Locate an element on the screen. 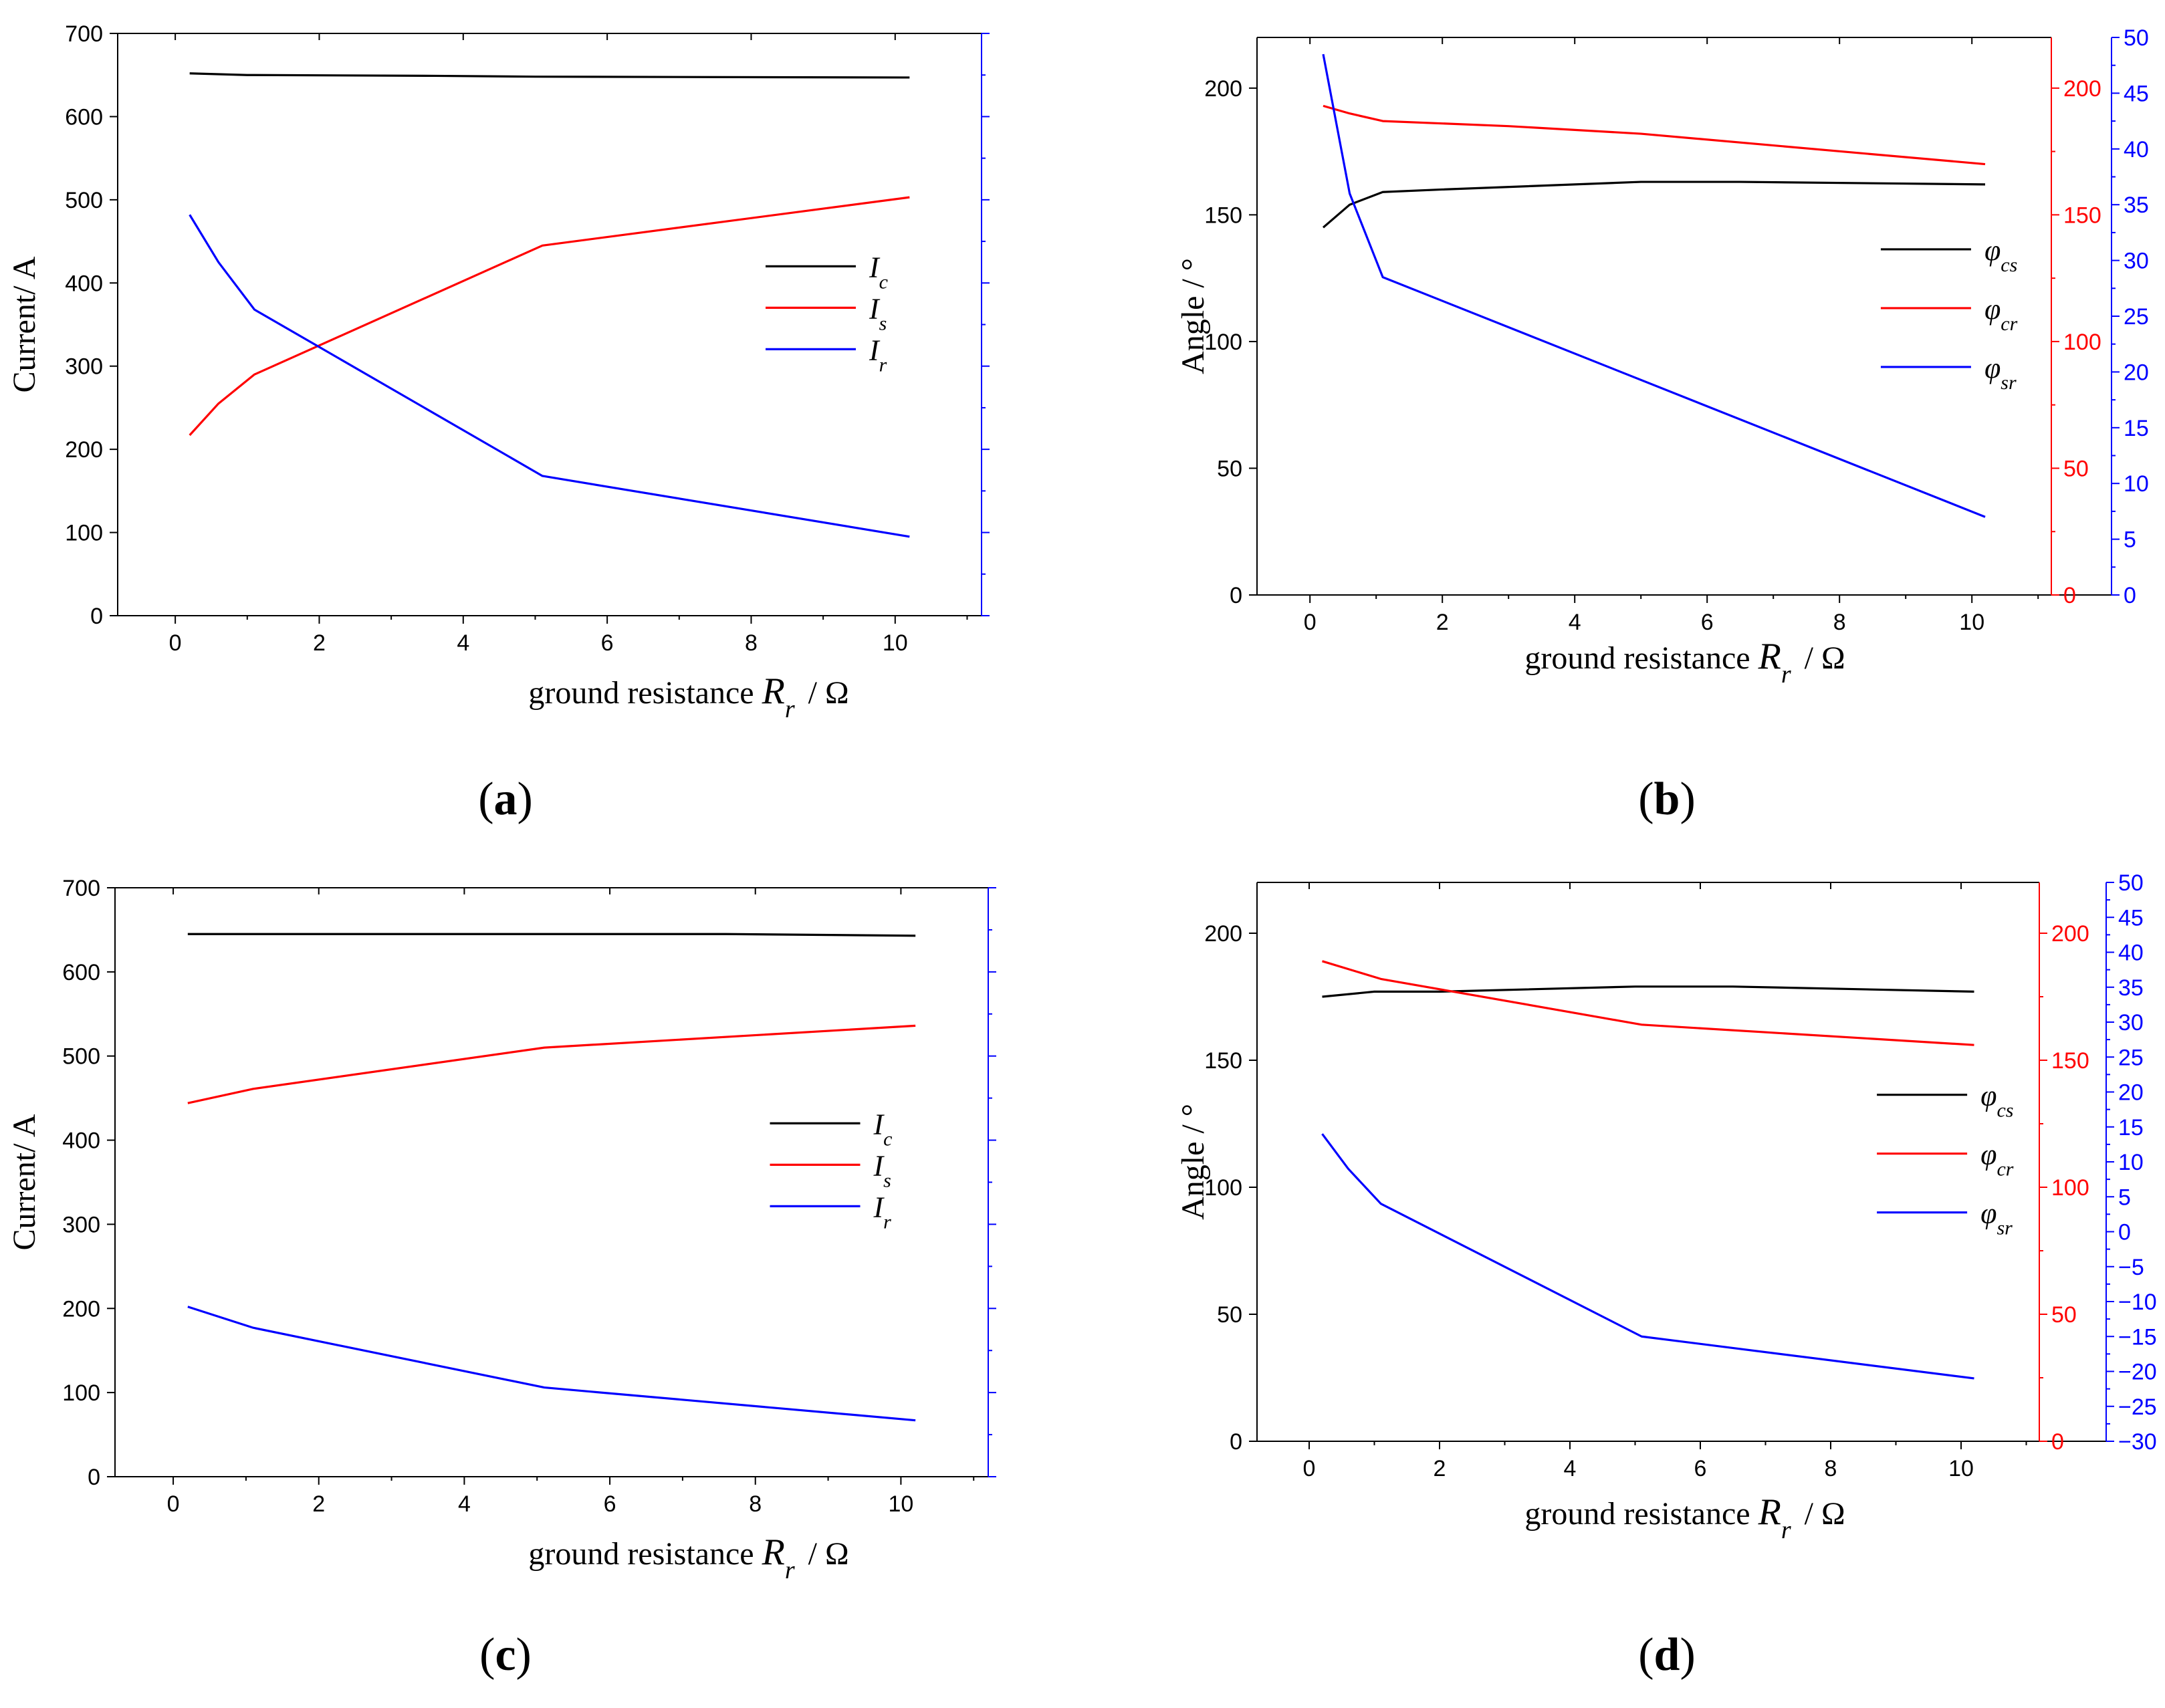 This screenshot has height=1708, width=2165. right-tick-label: −15 is located at coordinates (2137, 1337).